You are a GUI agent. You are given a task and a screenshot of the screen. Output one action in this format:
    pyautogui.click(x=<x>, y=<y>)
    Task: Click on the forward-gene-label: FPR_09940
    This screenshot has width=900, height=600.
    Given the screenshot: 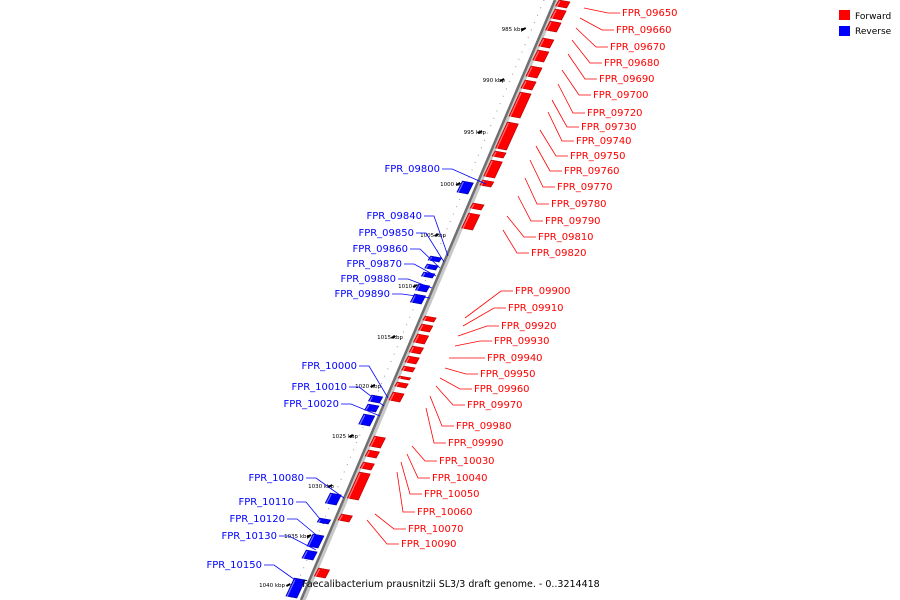 What is the action you would take?
    pyautogui.click(x=515, y=358)
    